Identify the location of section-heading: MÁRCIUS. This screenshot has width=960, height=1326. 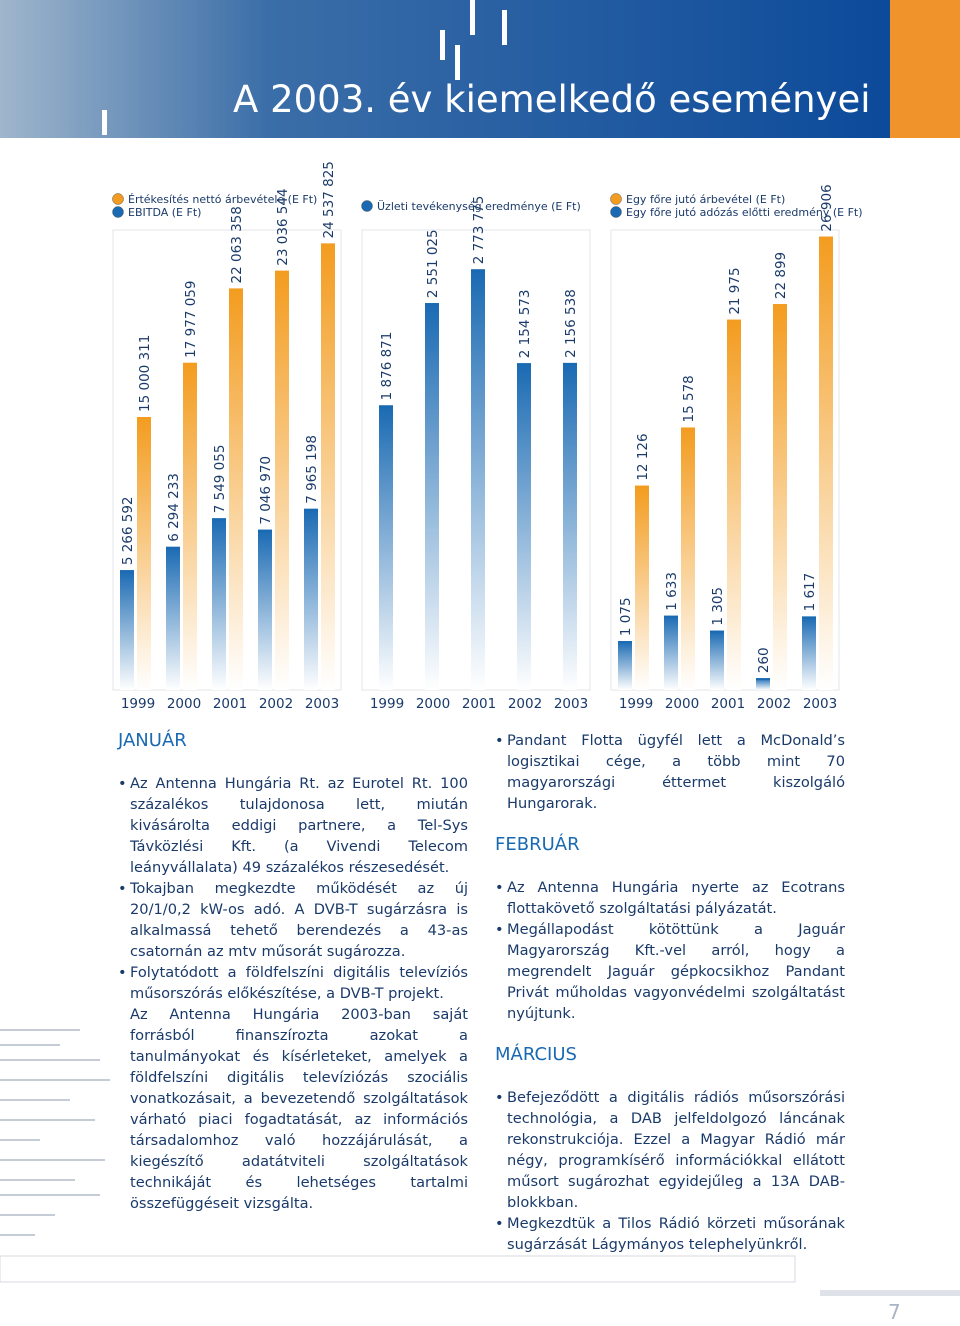
(536, 1054).